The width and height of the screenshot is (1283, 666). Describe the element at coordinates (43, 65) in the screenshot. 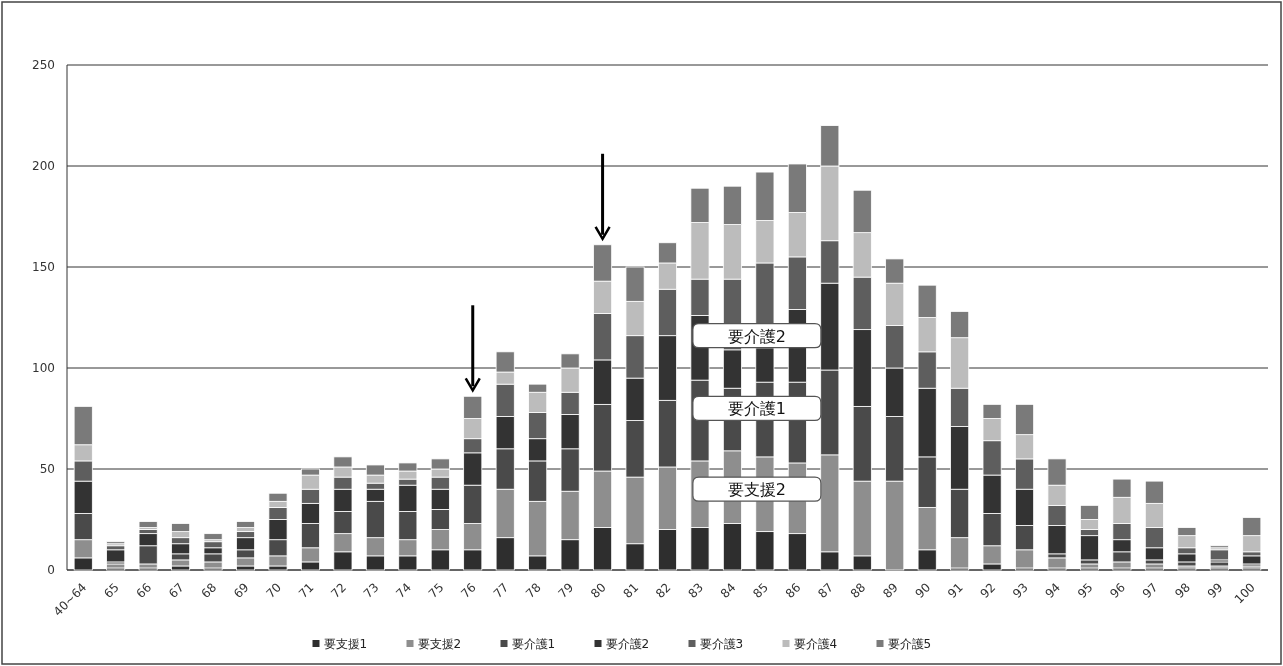

I see `y-tick-label: 250` at that location.